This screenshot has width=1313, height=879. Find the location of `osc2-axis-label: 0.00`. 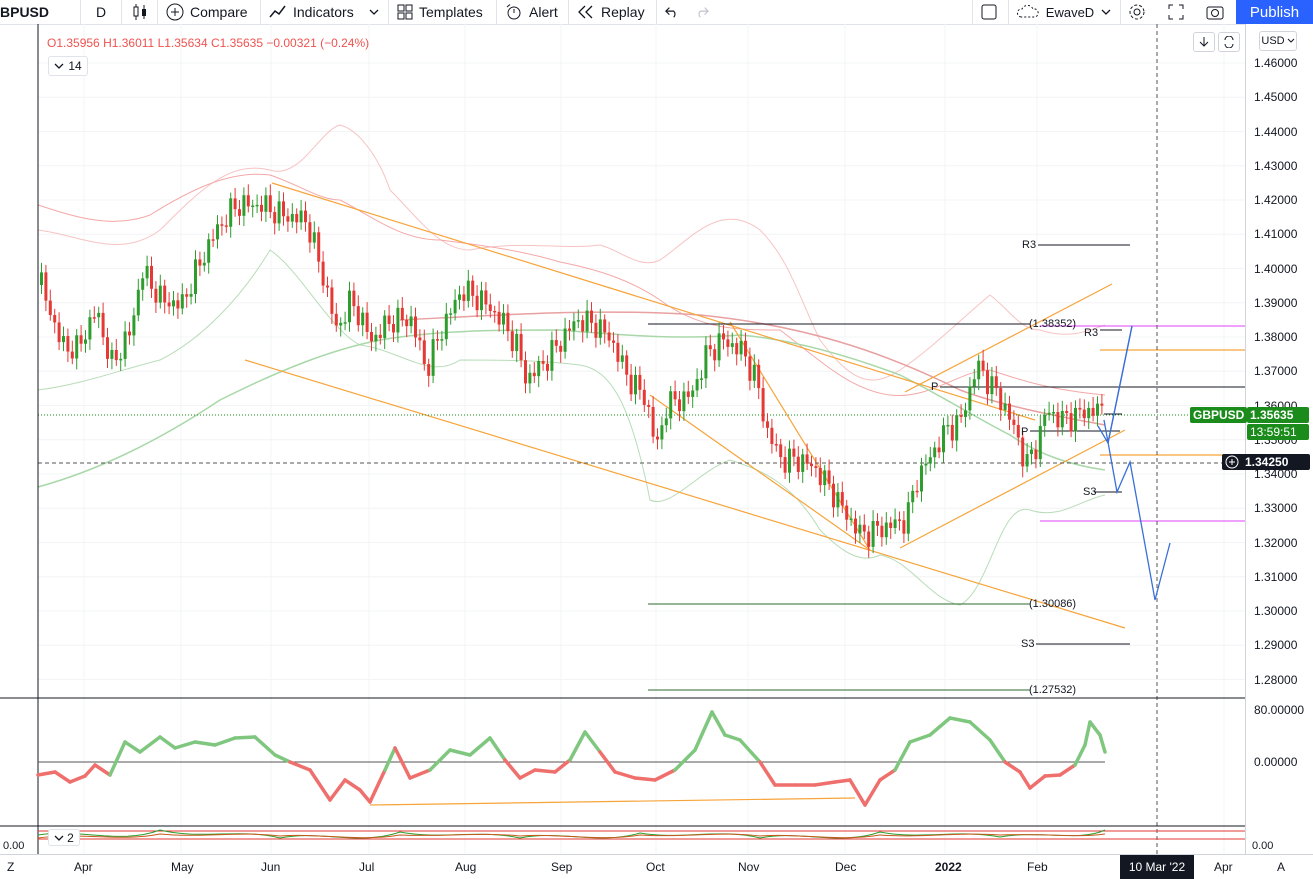

osc2-axis-label: 0.00 is located at coordinates (14, 846).